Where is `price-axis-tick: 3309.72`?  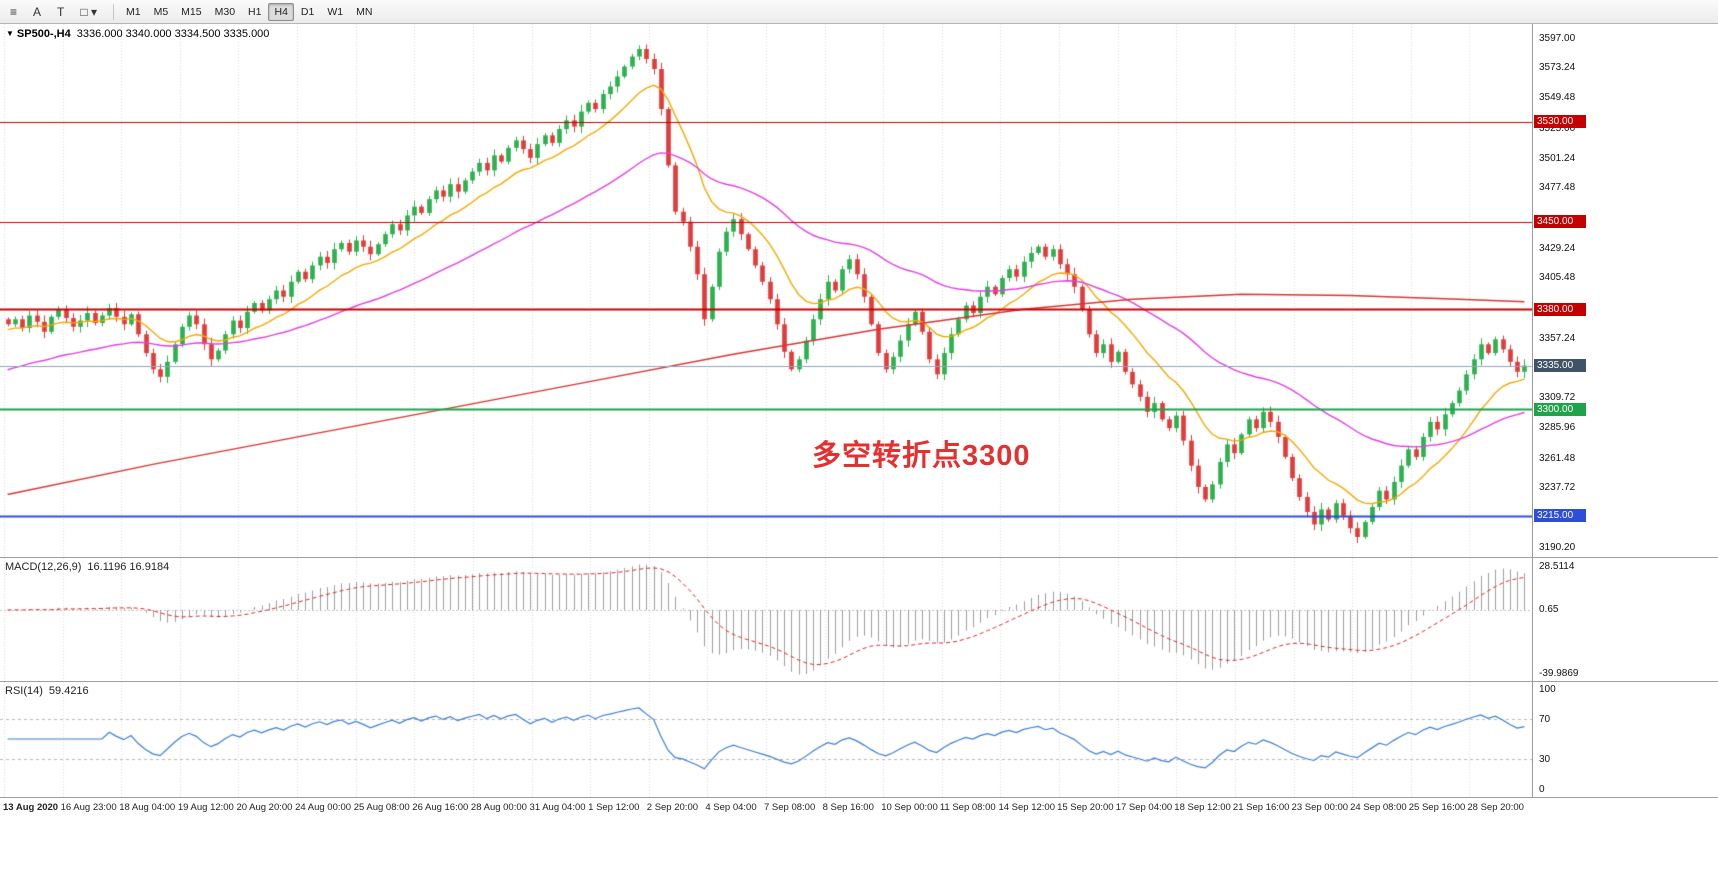
price-axis-tick: 3309.72 is located at coordinates (1557, 398).